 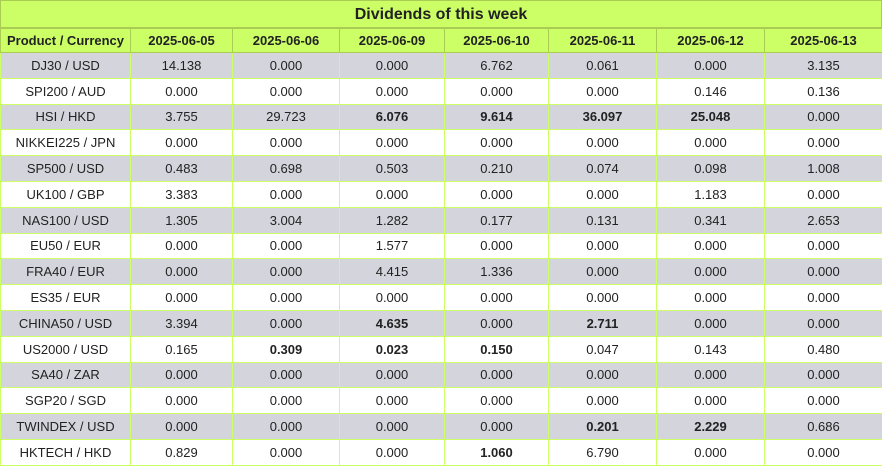 What do you see at coordinates (823, 349) in the screenshot?
I see `dividend-cell: 0.480` at bounding box center [823, 349].